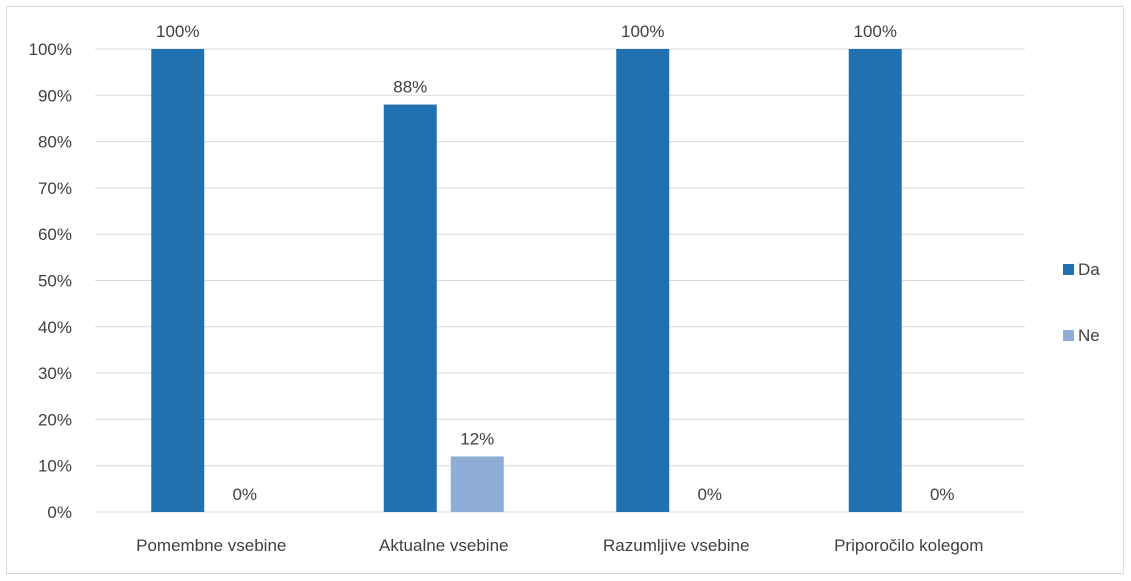 The image size is (1131, 581). I want to click on legend-swatch-da, so click(1068, 269).